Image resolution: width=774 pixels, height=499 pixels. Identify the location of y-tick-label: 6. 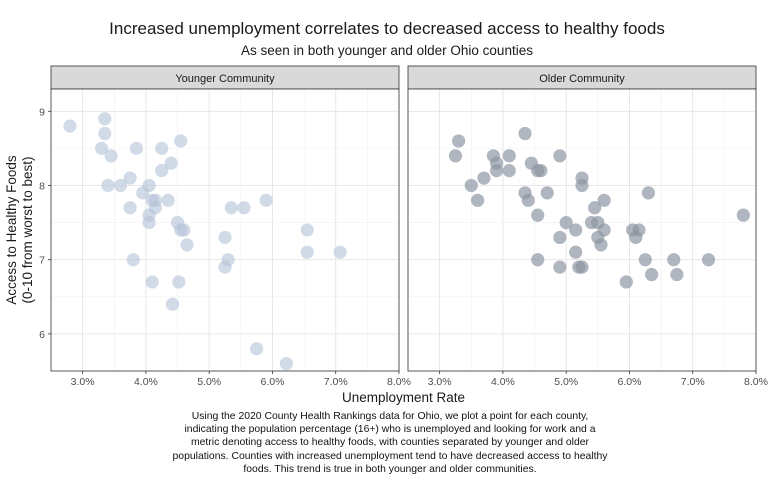
(42, 335).